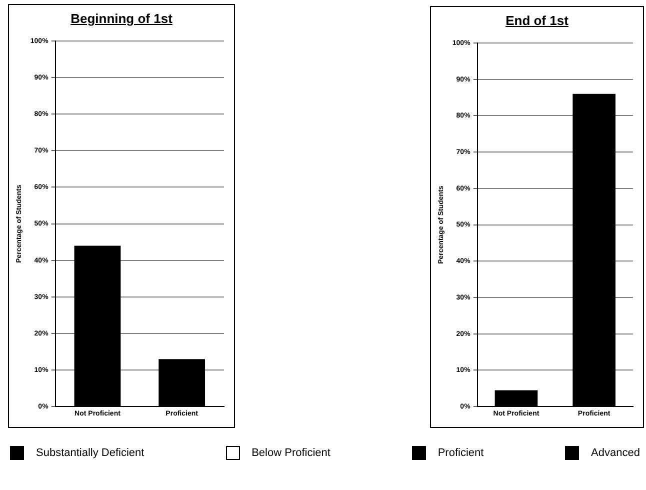 The height and width of the screenshot is (490, 646). What do you see at coordinates (90, 453) in the screenshot?
I see `category-label: Substantially Deficient` at bounding box center [90, 453].